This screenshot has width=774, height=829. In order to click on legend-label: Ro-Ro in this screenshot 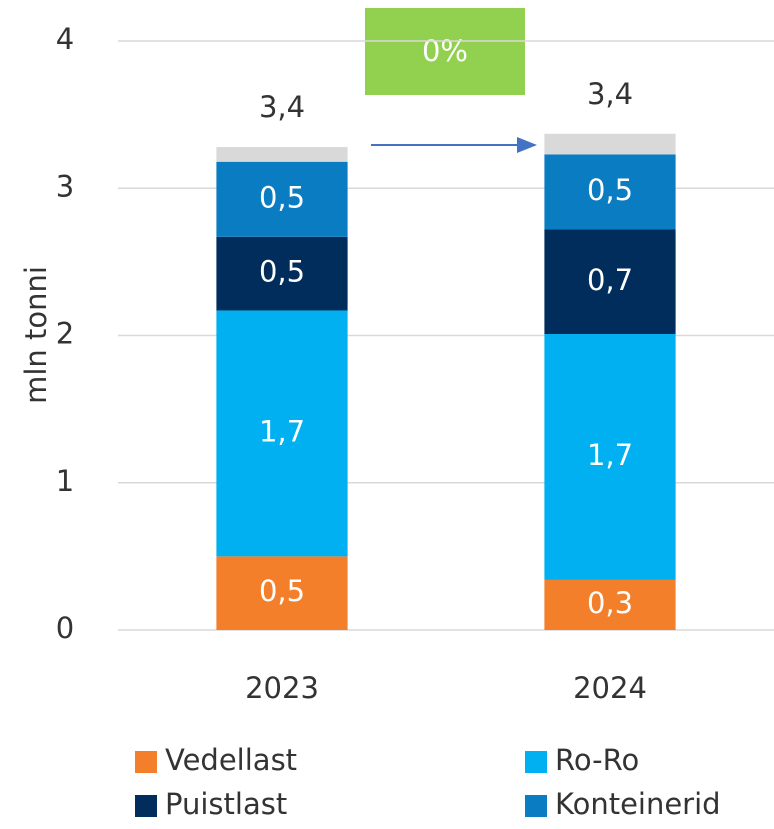, I will do `click(597, 760)`.